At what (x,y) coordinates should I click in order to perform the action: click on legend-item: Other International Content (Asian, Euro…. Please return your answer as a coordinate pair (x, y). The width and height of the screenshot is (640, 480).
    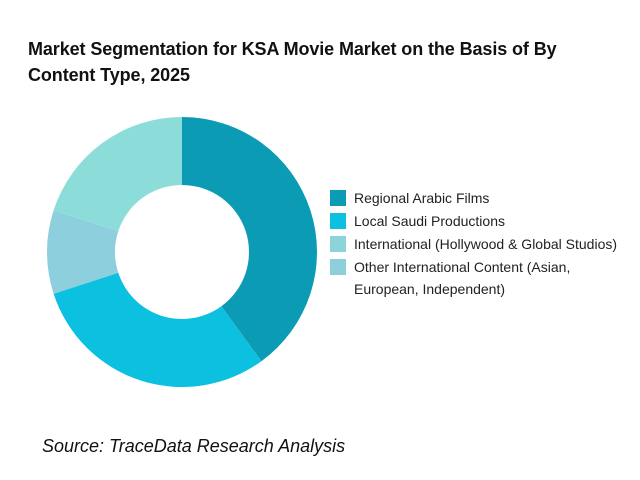
    Looking at the image, I should click on (480, 278).